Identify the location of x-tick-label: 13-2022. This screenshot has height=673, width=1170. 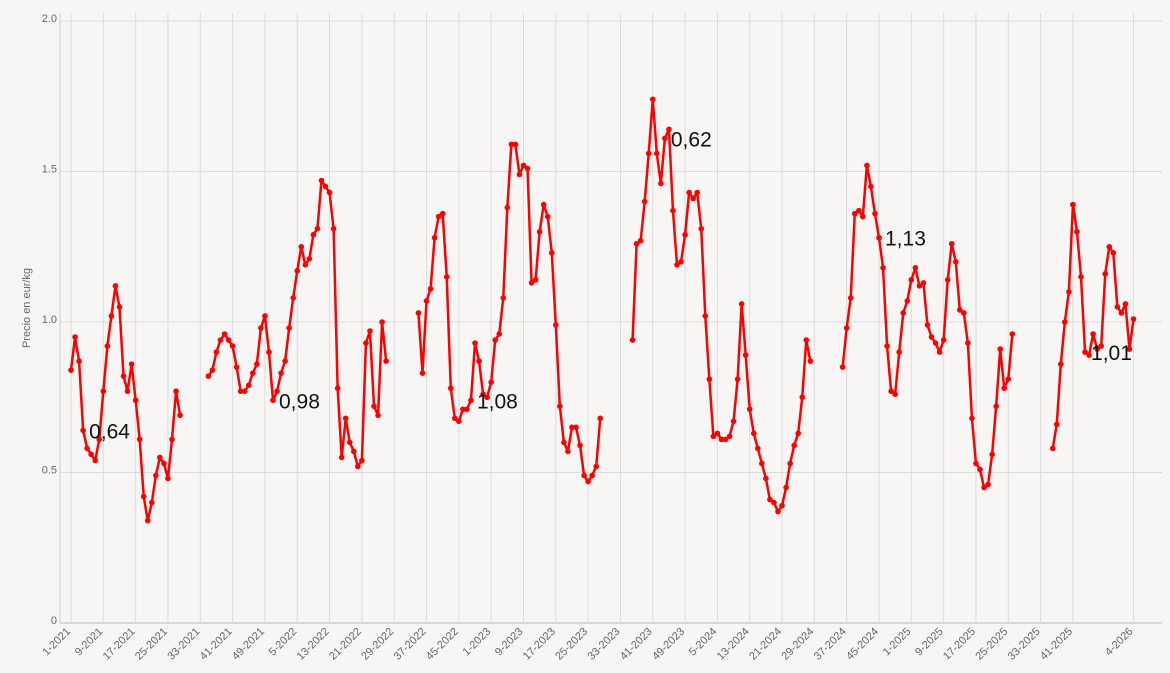
(313, 644).